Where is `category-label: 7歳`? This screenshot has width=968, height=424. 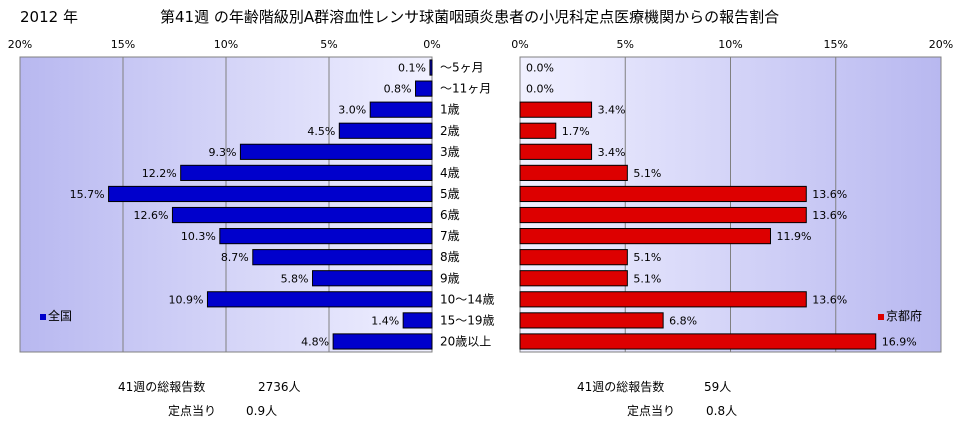
category-label: 7歳 is located at coordinates (450, 236).